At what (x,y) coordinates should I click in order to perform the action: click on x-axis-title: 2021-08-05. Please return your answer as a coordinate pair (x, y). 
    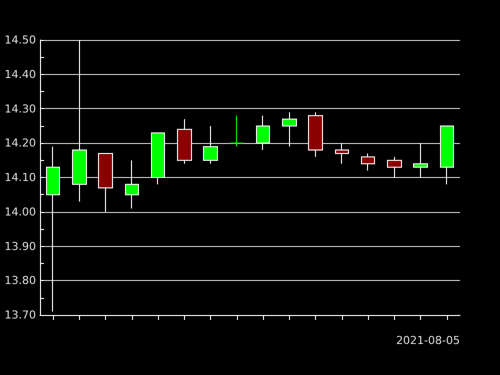
    Looking at the image, I should click on (428, 340).